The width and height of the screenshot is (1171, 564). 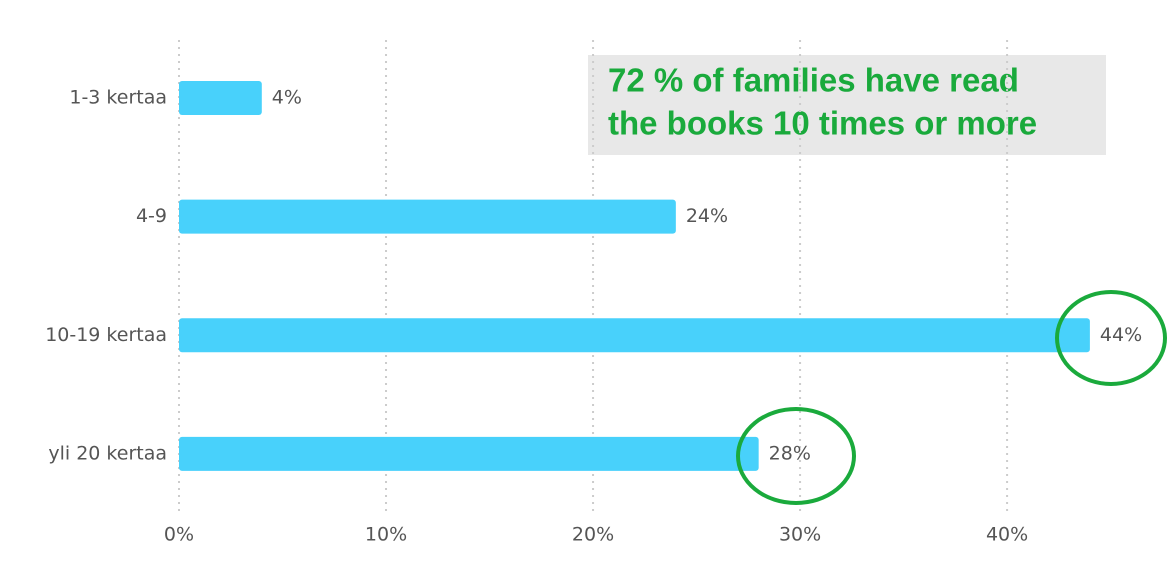 I want to click on y-tick-label: 4-9, so click(x=151, y=216).